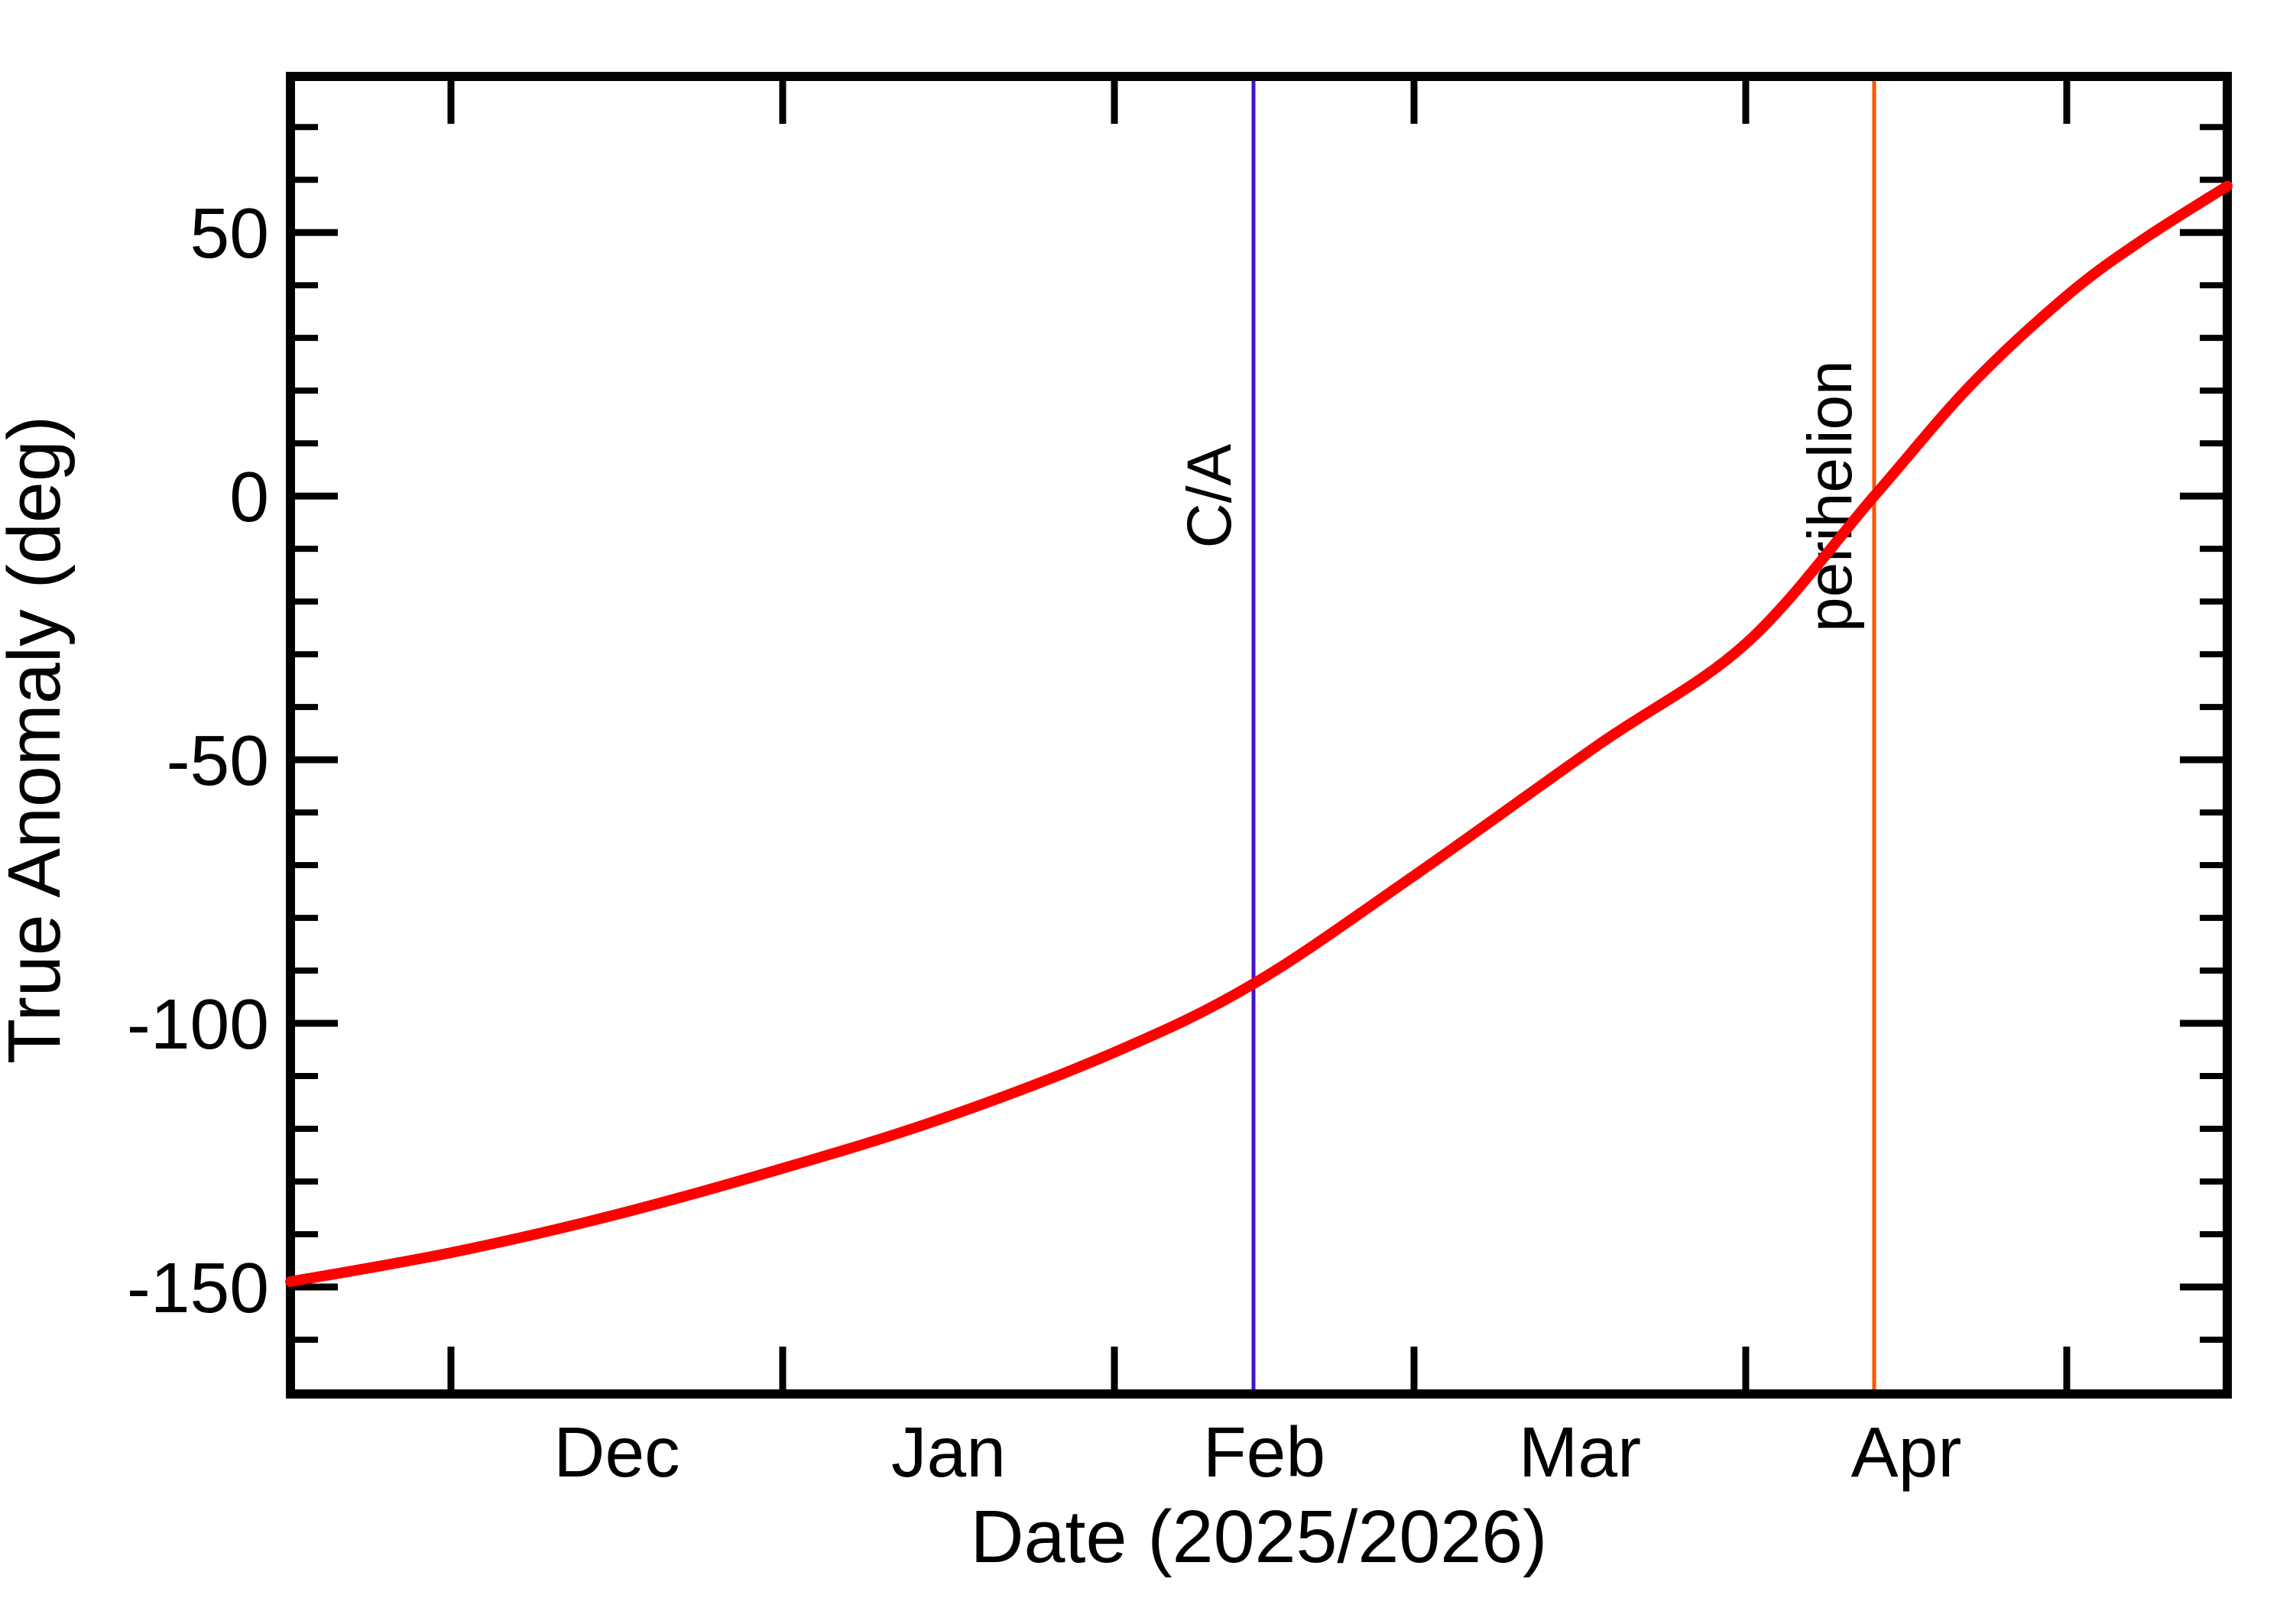  I want to click on y-axis-title: True Anomaly (deg), so click(38, 740).